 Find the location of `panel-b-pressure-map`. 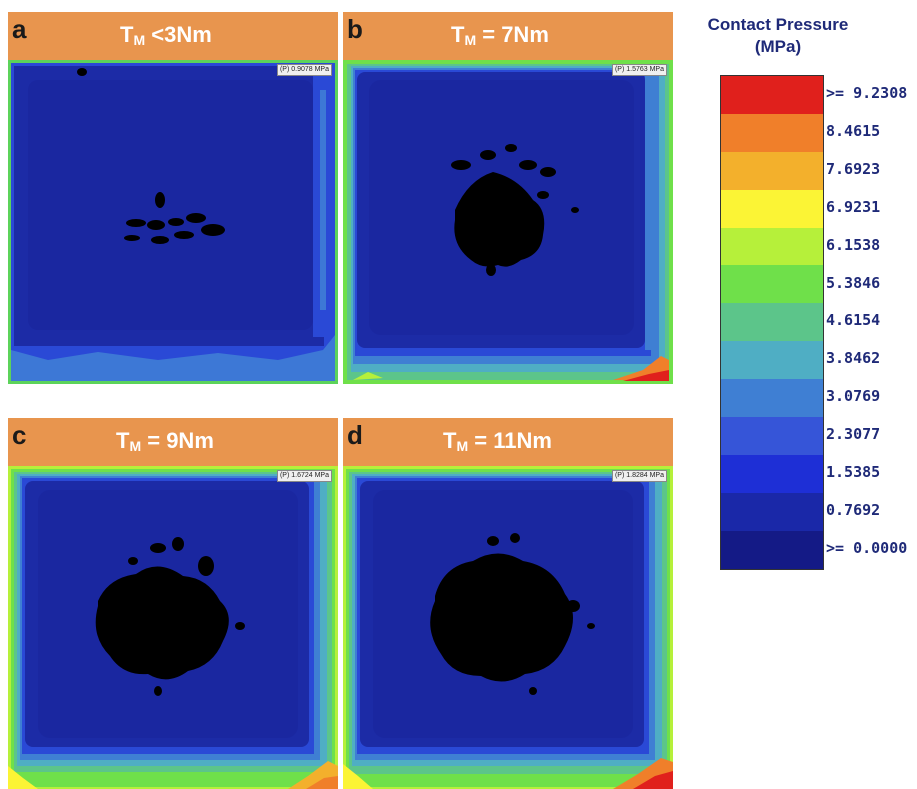

panel-b-pressure-map is located at coordinates (508, 222).